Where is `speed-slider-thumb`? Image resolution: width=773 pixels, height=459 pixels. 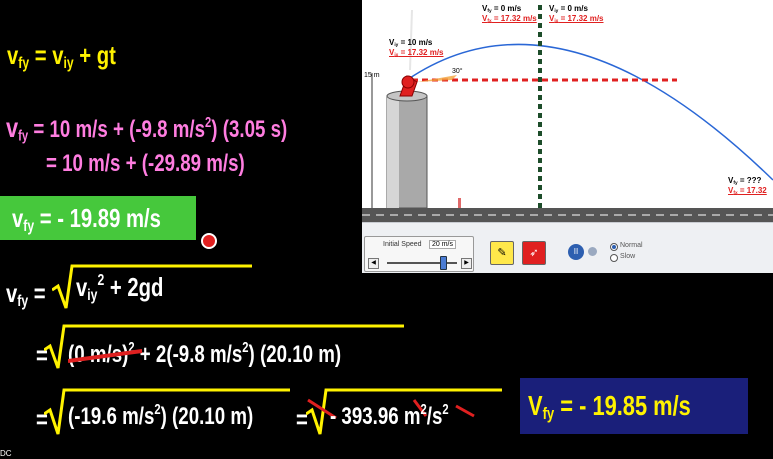 speed-slider-thumb is located at coordinates (443, 263).